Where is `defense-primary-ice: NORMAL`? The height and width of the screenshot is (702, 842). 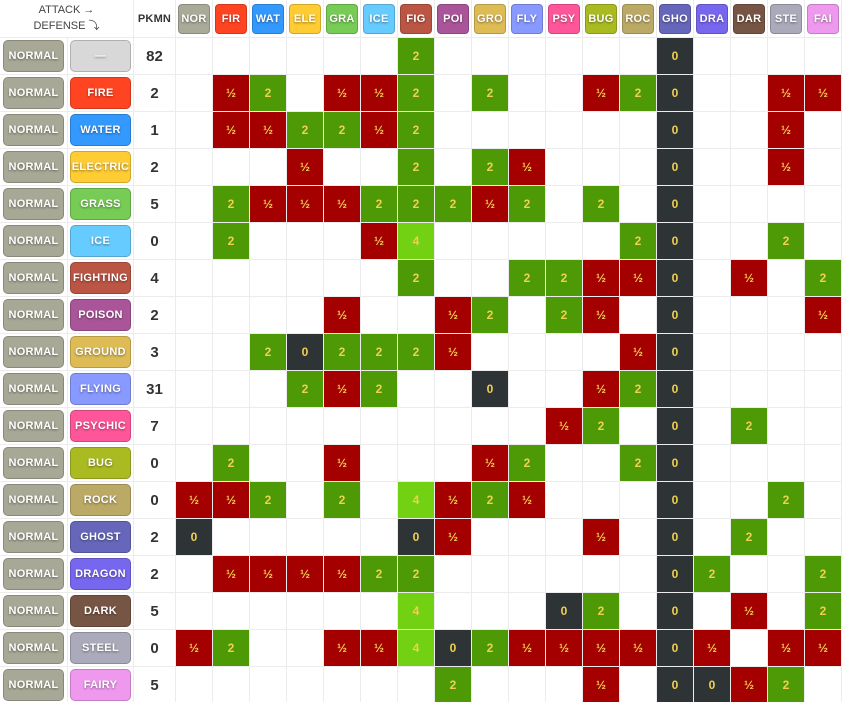
defense-primary-ice: NORMAL is located at coordinates (34, 241).